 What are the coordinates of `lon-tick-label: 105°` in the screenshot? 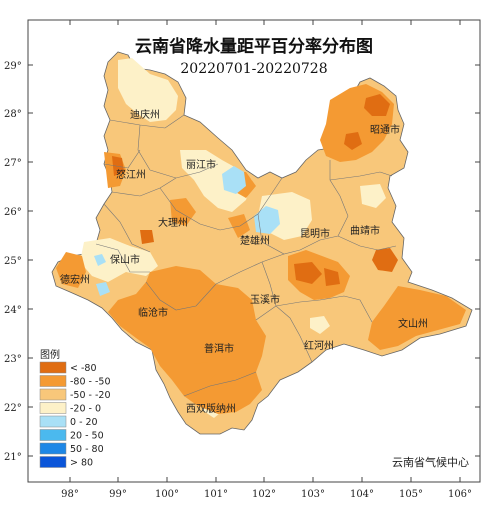 It's located at (411, 494).